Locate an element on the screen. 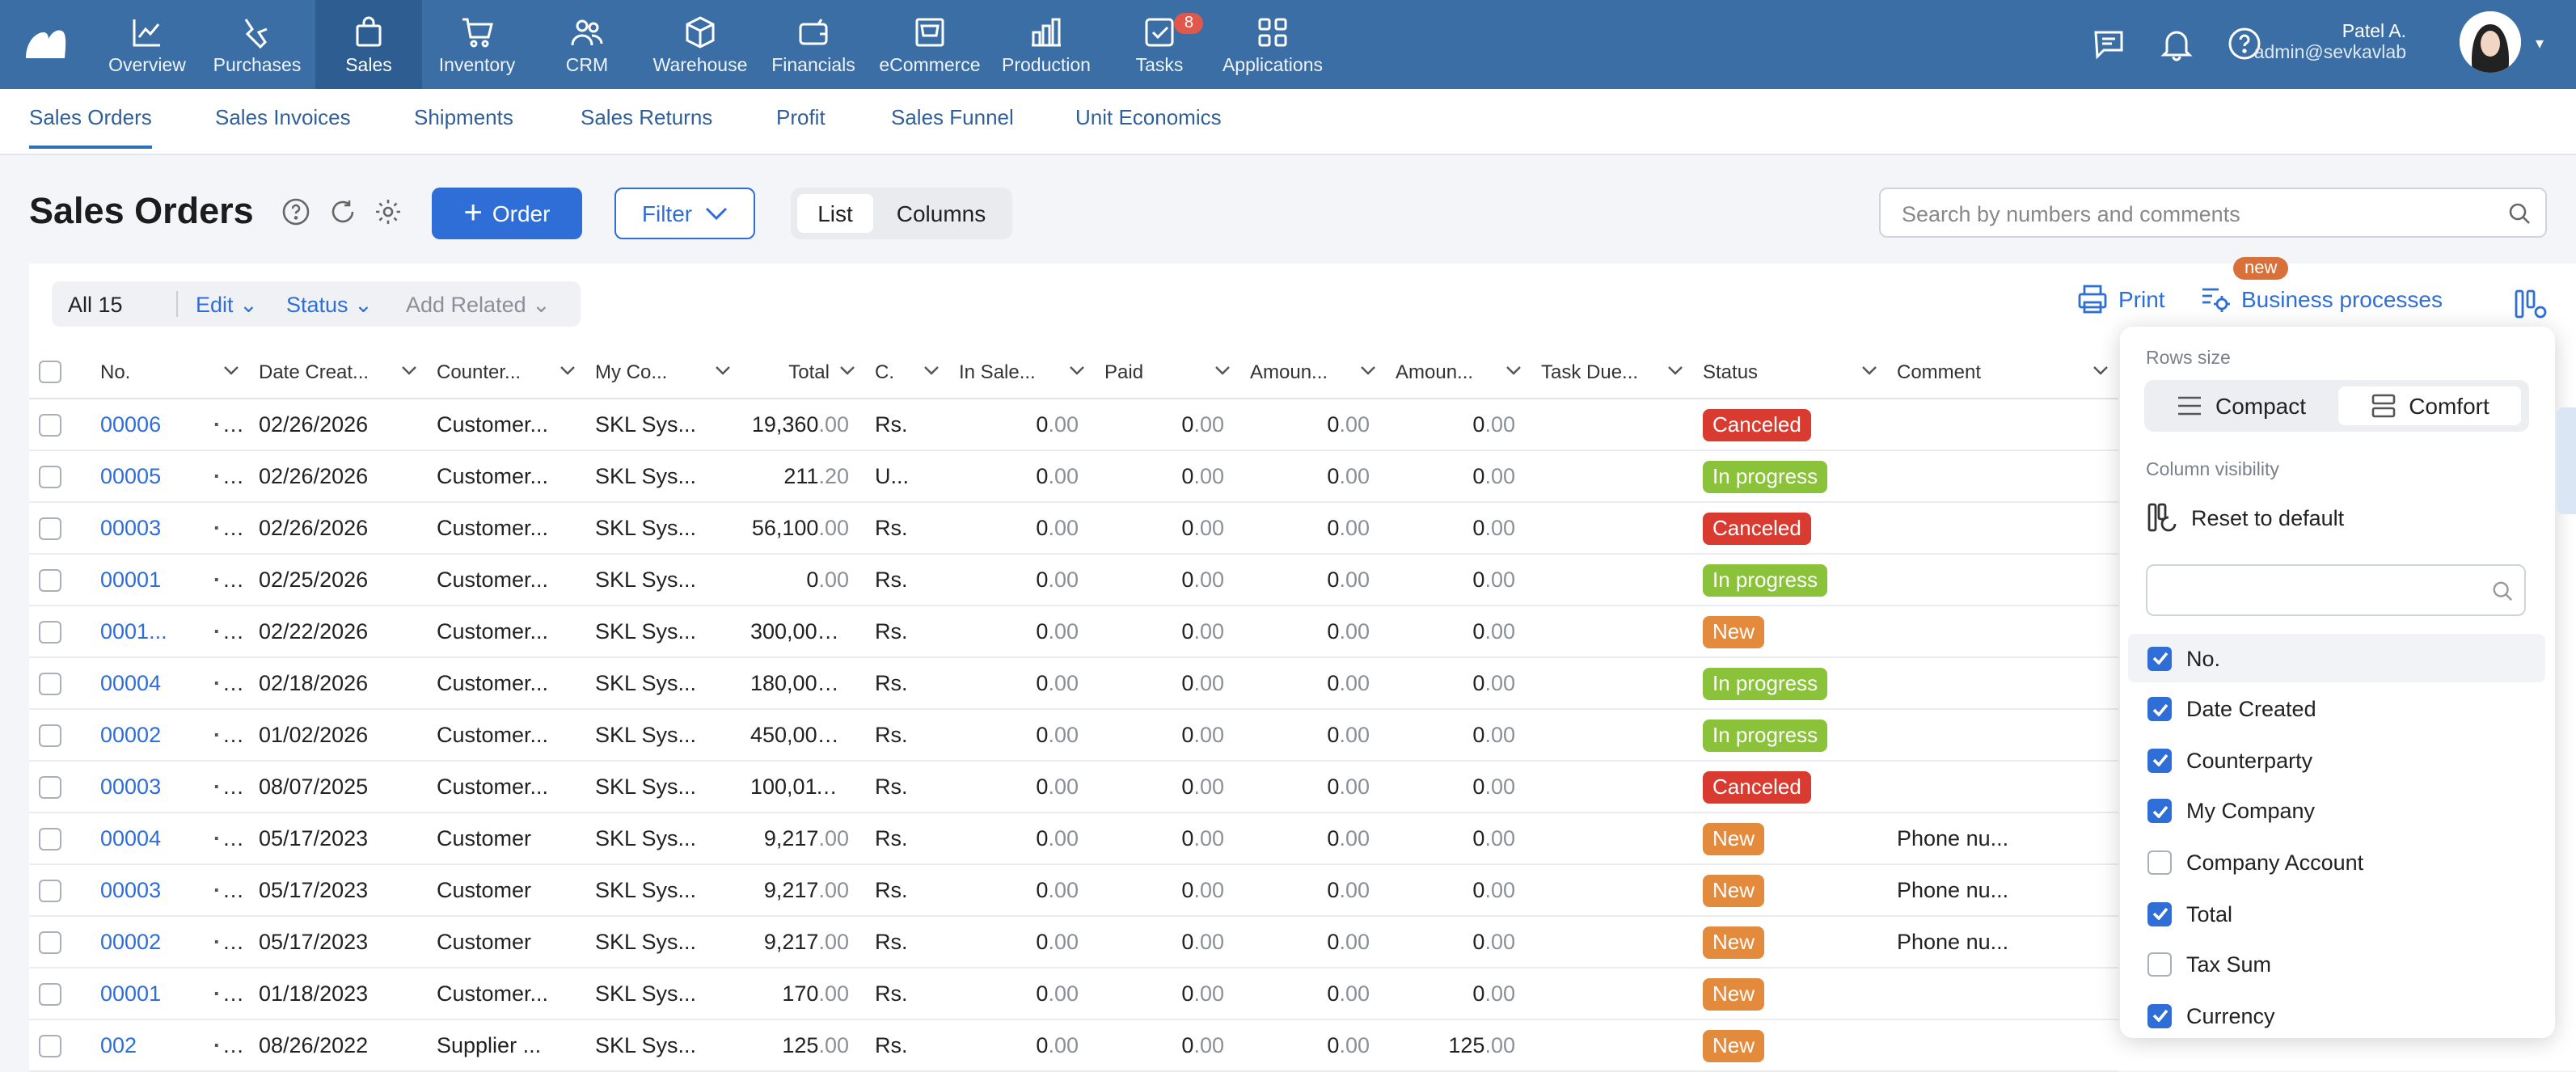  column-visibility-item: Tax Sum is located at coordinates (2336, 964).